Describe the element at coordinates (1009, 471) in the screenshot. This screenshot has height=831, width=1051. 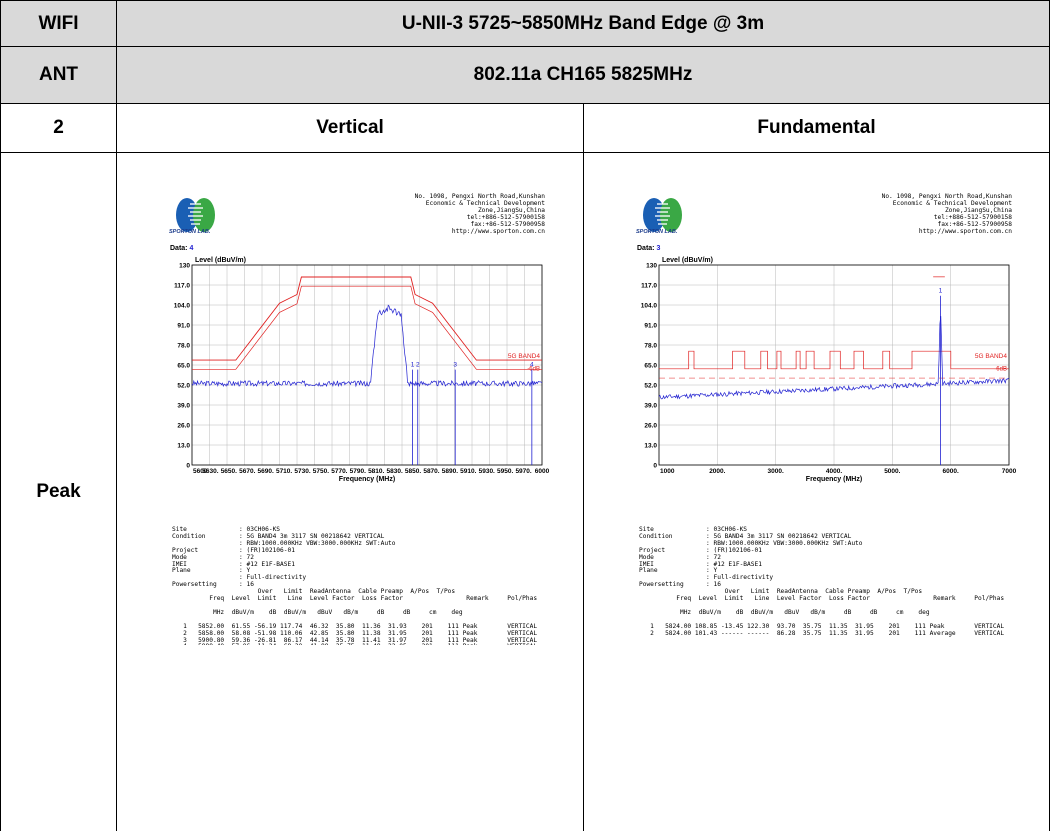
I see `x-tick-label: 7000` at that location.